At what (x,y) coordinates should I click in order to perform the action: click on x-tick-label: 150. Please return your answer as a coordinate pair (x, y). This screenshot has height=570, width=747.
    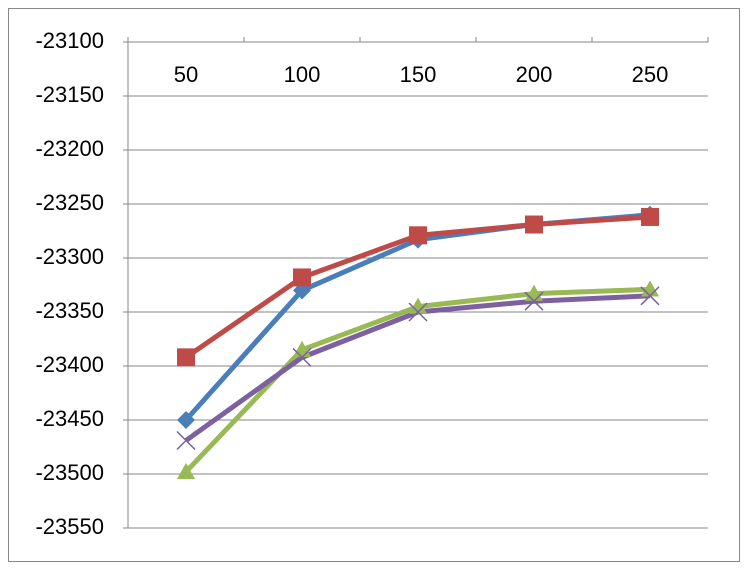
    Looking at the image, I should click on (418, 74).